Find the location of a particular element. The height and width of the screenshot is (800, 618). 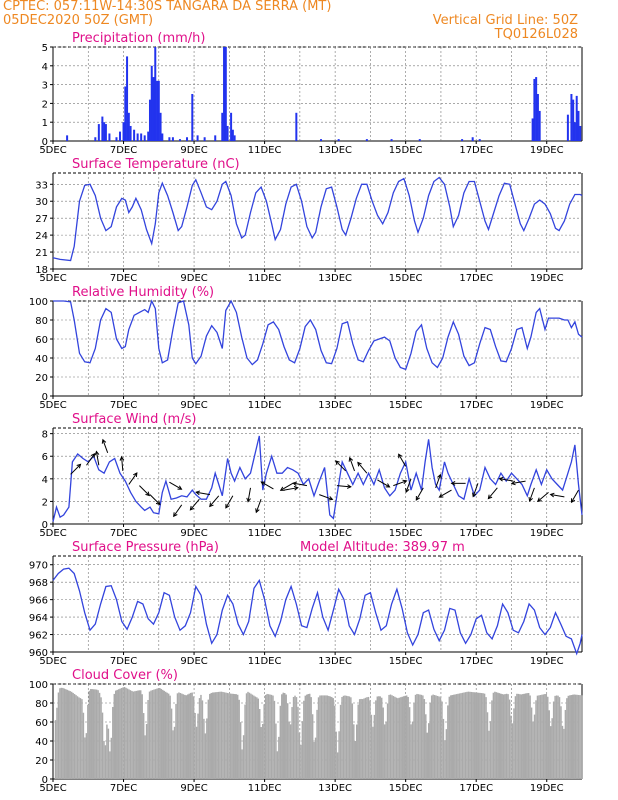

y-tick-label: 5 is located at coordinates (45, 48).